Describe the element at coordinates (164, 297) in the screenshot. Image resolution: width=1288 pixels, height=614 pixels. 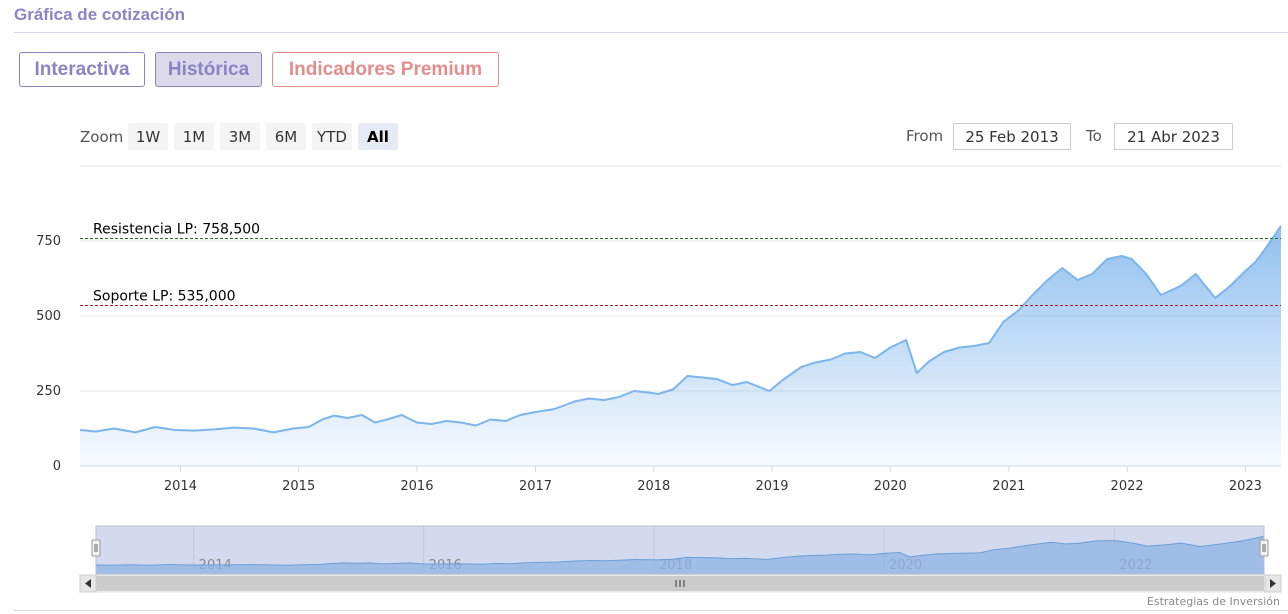
I see `support-label: Soporte LP: 535,000` at that location.